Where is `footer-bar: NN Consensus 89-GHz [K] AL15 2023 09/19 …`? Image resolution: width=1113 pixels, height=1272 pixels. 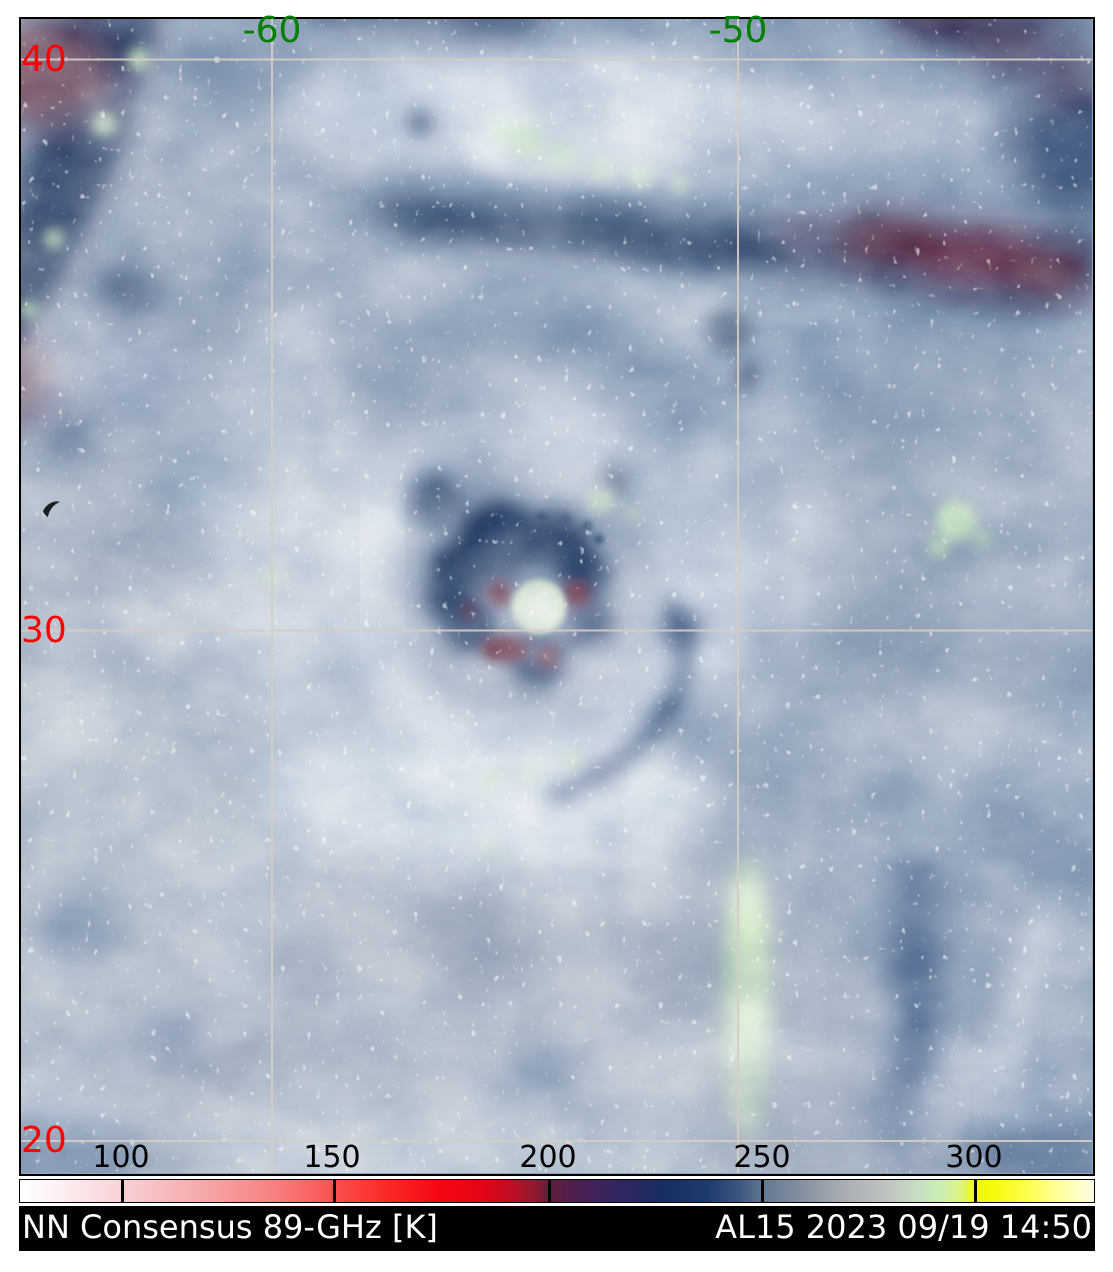
footer-bar: NN Consensus 89-GHz [K] AL15 2023 09/19 … is located at coordinates (557, 1228).